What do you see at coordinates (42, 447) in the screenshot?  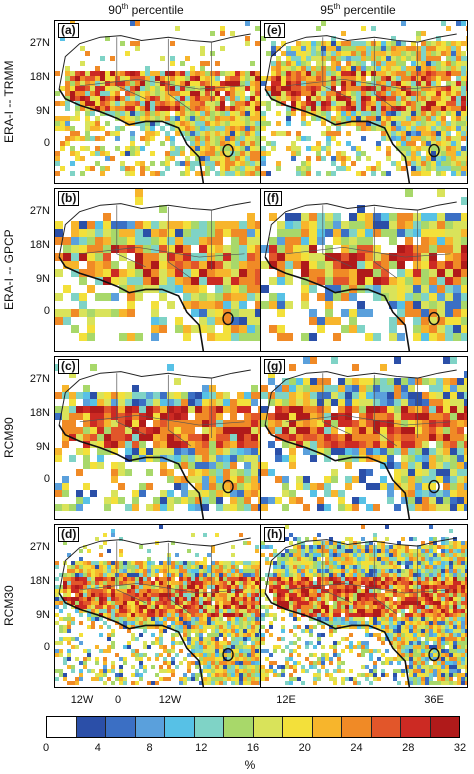 I see `lat-label: 9N` at bounding box center [42, 447].